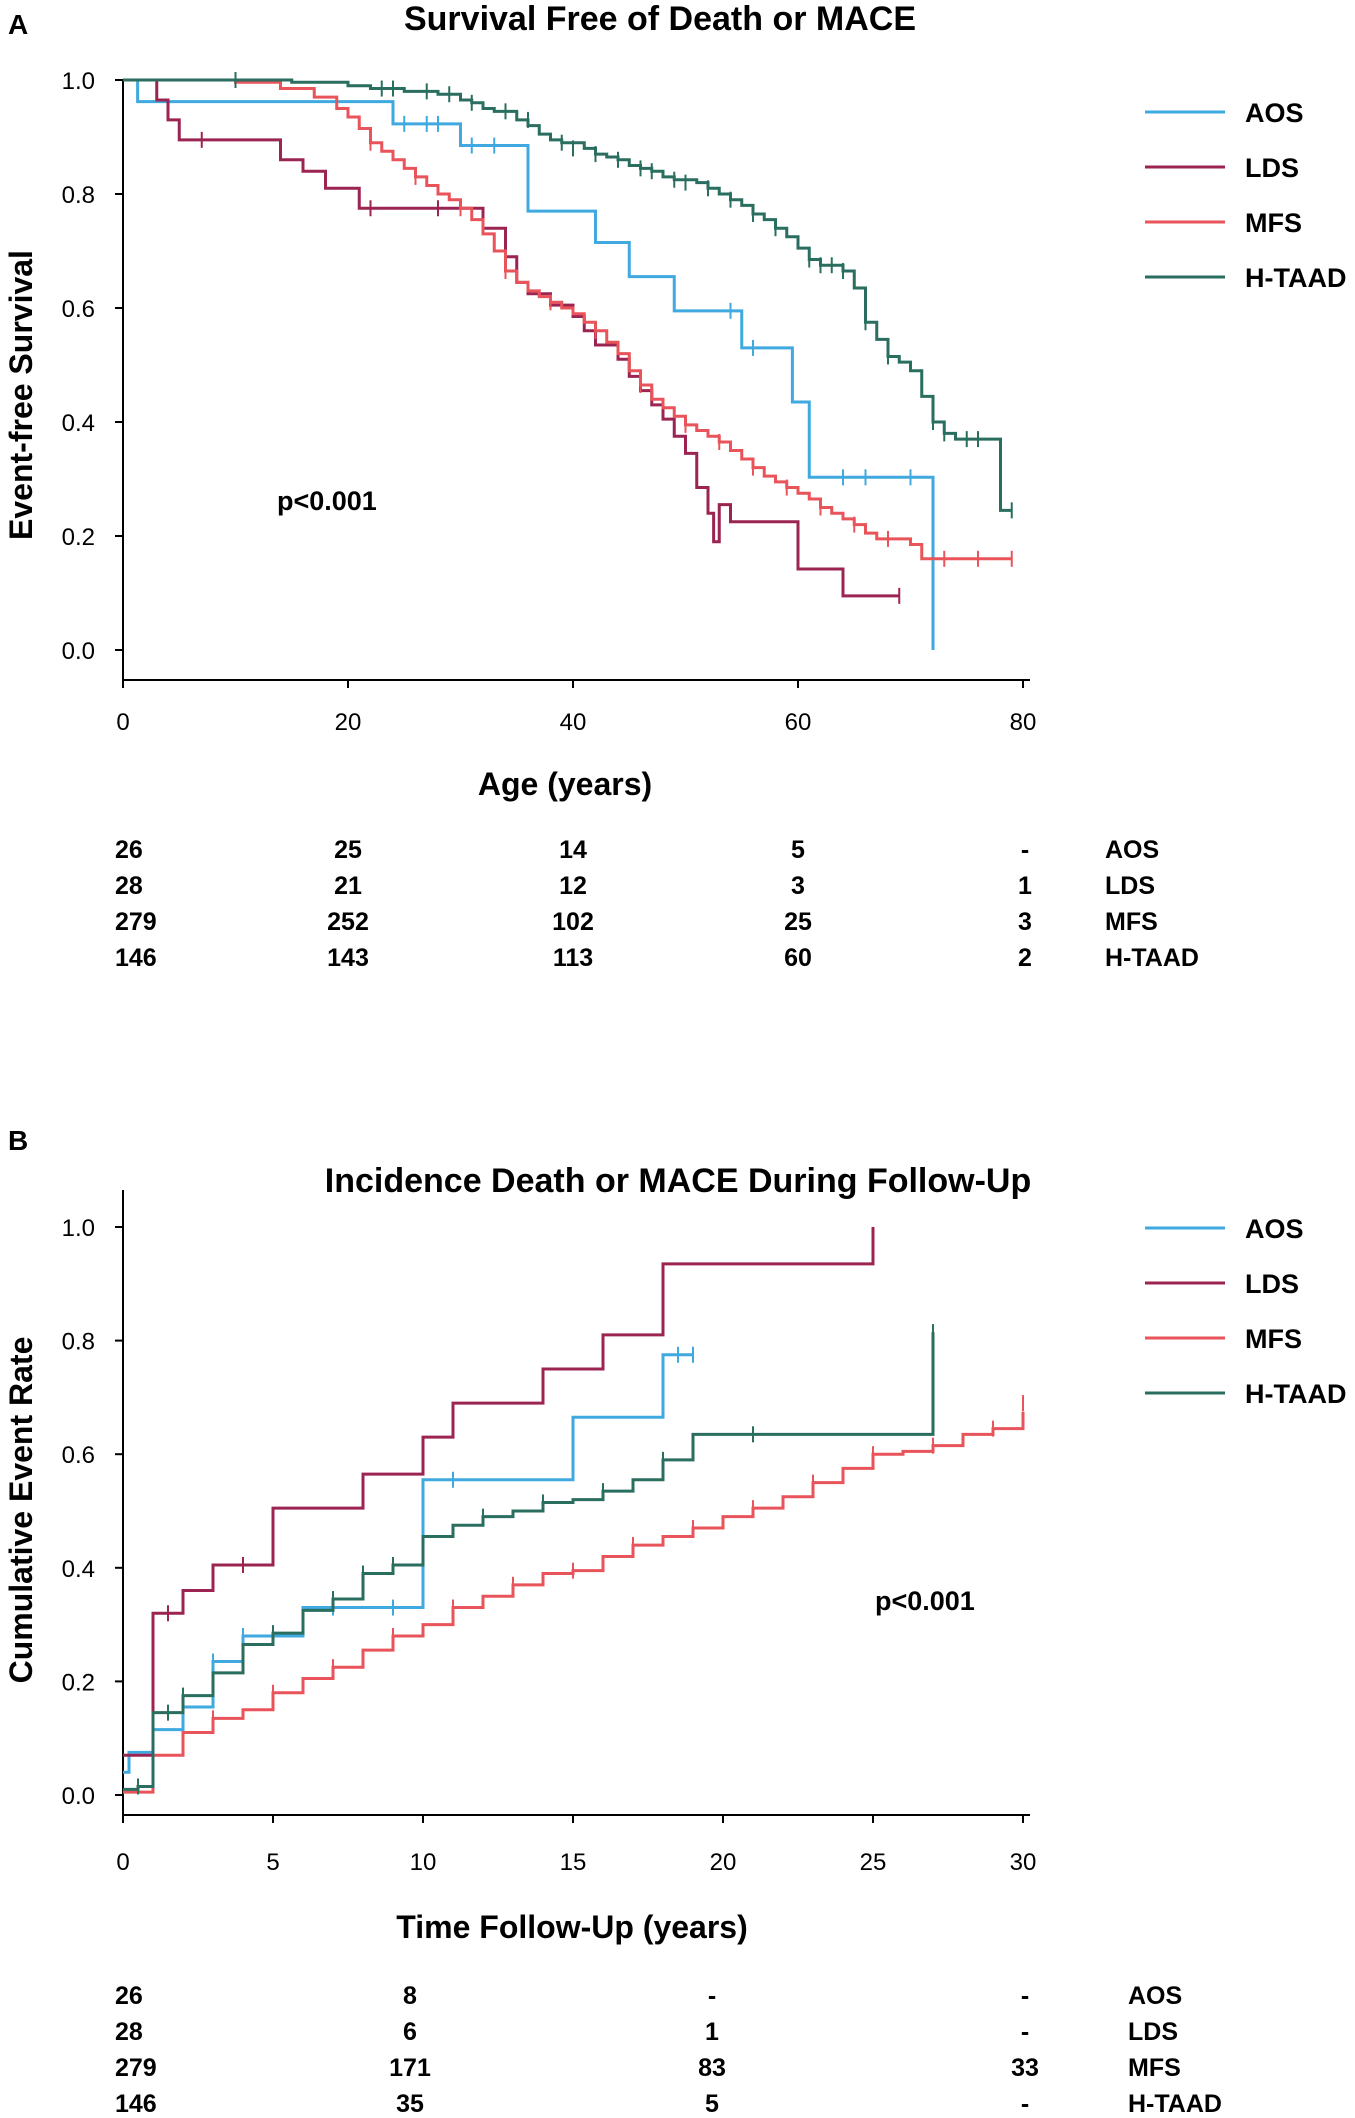  What do you see at coordinates (678, 1181) in the screenshot?
I see `panel-b-title: Incidence Death or MACE During Follow-Up` at bounding box center [678, 1181].